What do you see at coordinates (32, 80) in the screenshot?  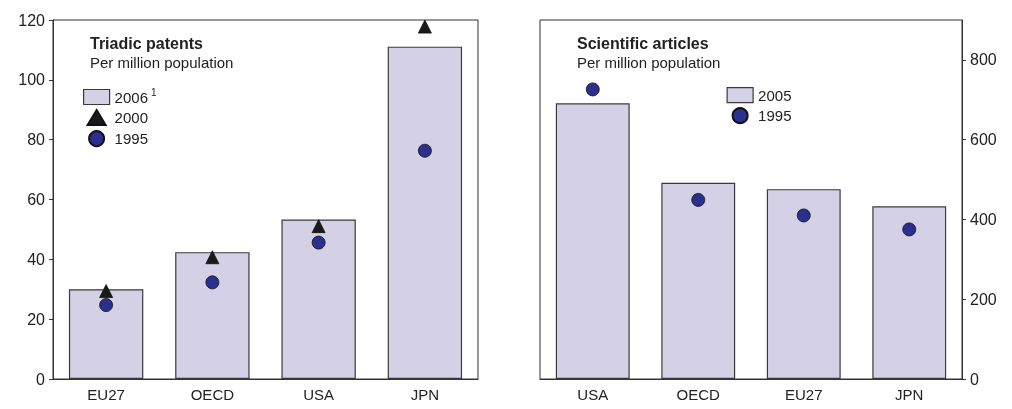 I see `y-tick-label: 100` at bounding box center [32, 80].